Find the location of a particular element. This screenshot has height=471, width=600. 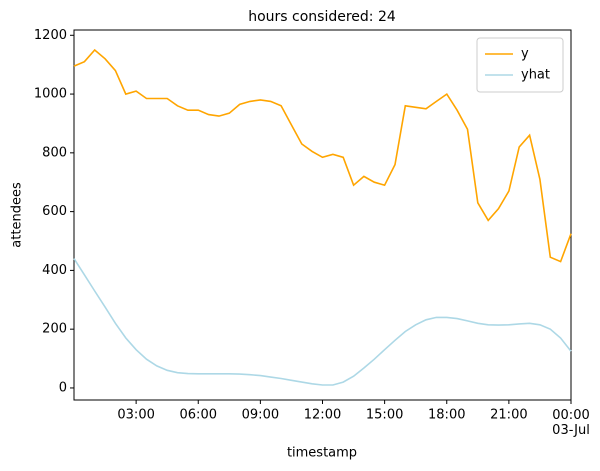

x-tick-label: 12:00 is located at coordinates (322, 415).